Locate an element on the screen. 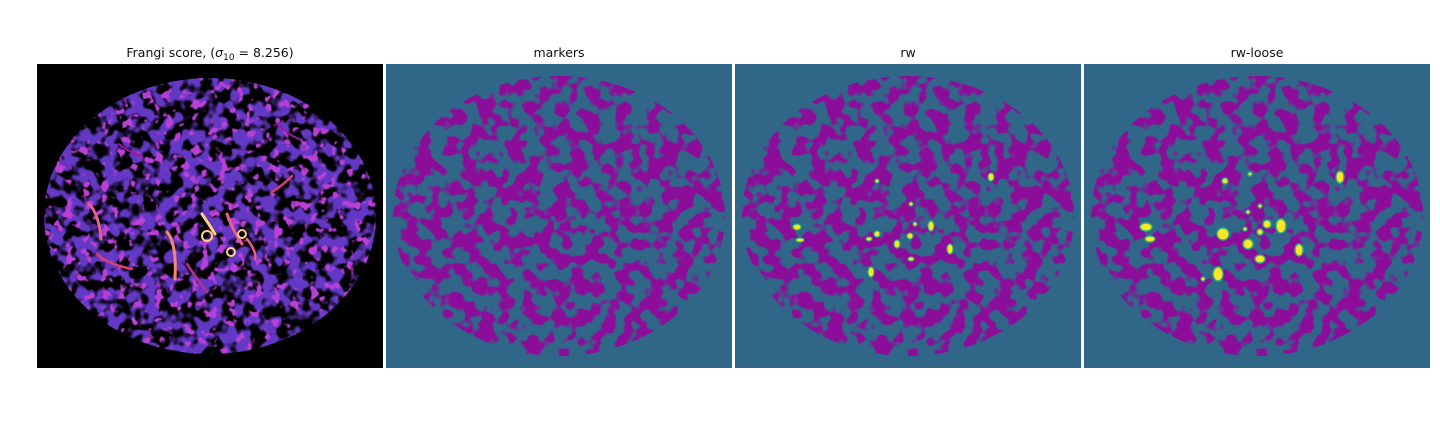 This screenshot has height=432, width=1440. rw-loose-title: rw-loose is located at coordinates (1257, 52).